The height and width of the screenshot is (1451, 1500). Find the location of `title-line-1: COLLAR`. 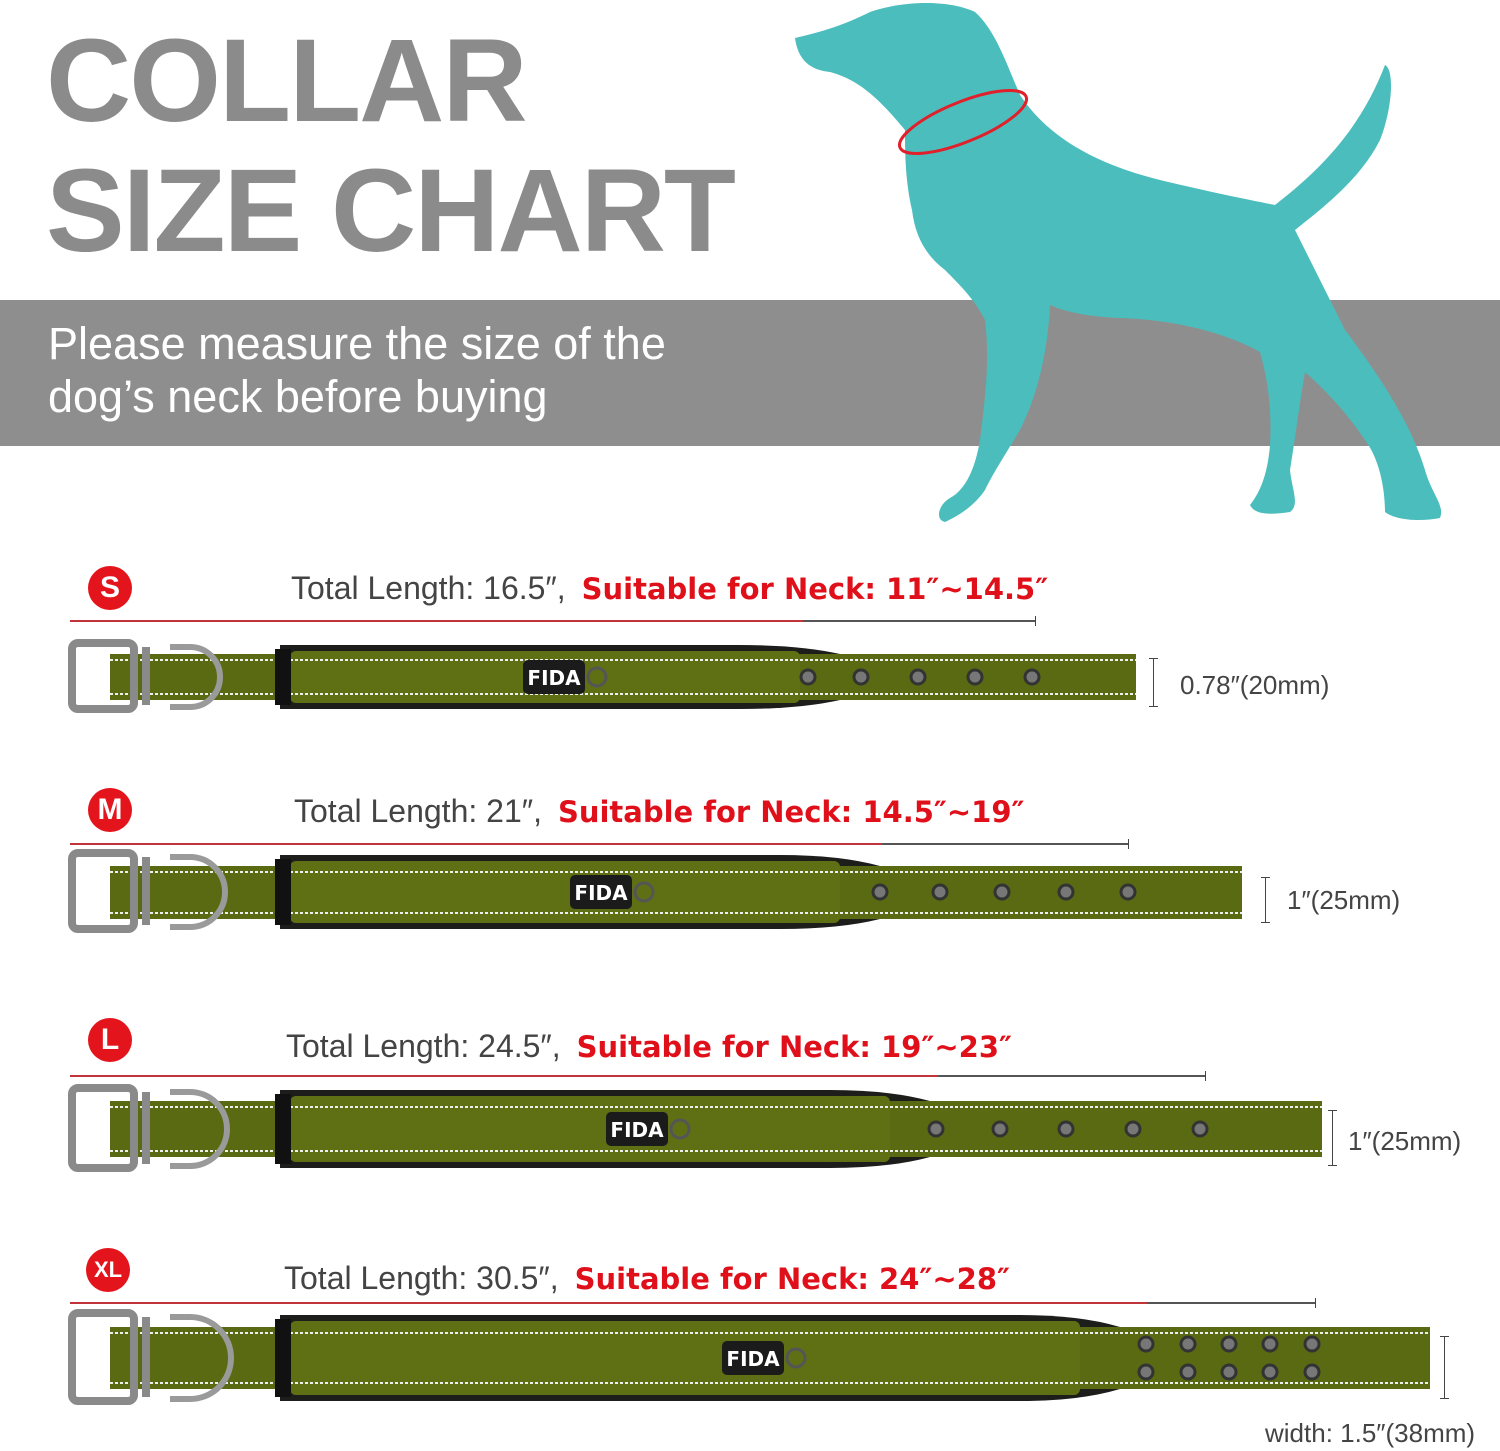

title-line-1: COLLAR is located at coordinates (287, 81).